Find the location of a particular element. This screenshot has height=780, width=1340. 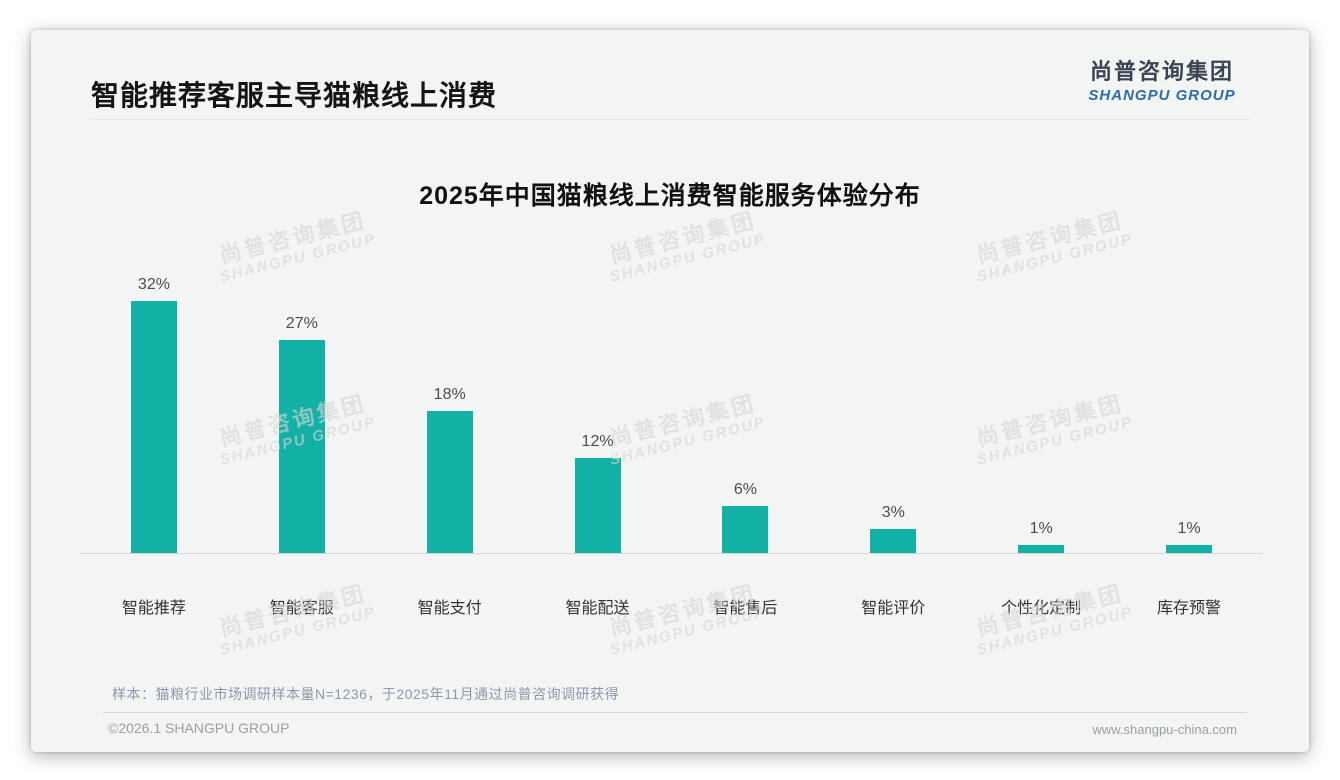

logo-en-text: SHANGPU GROUP is located at coordinates (1162, 95).